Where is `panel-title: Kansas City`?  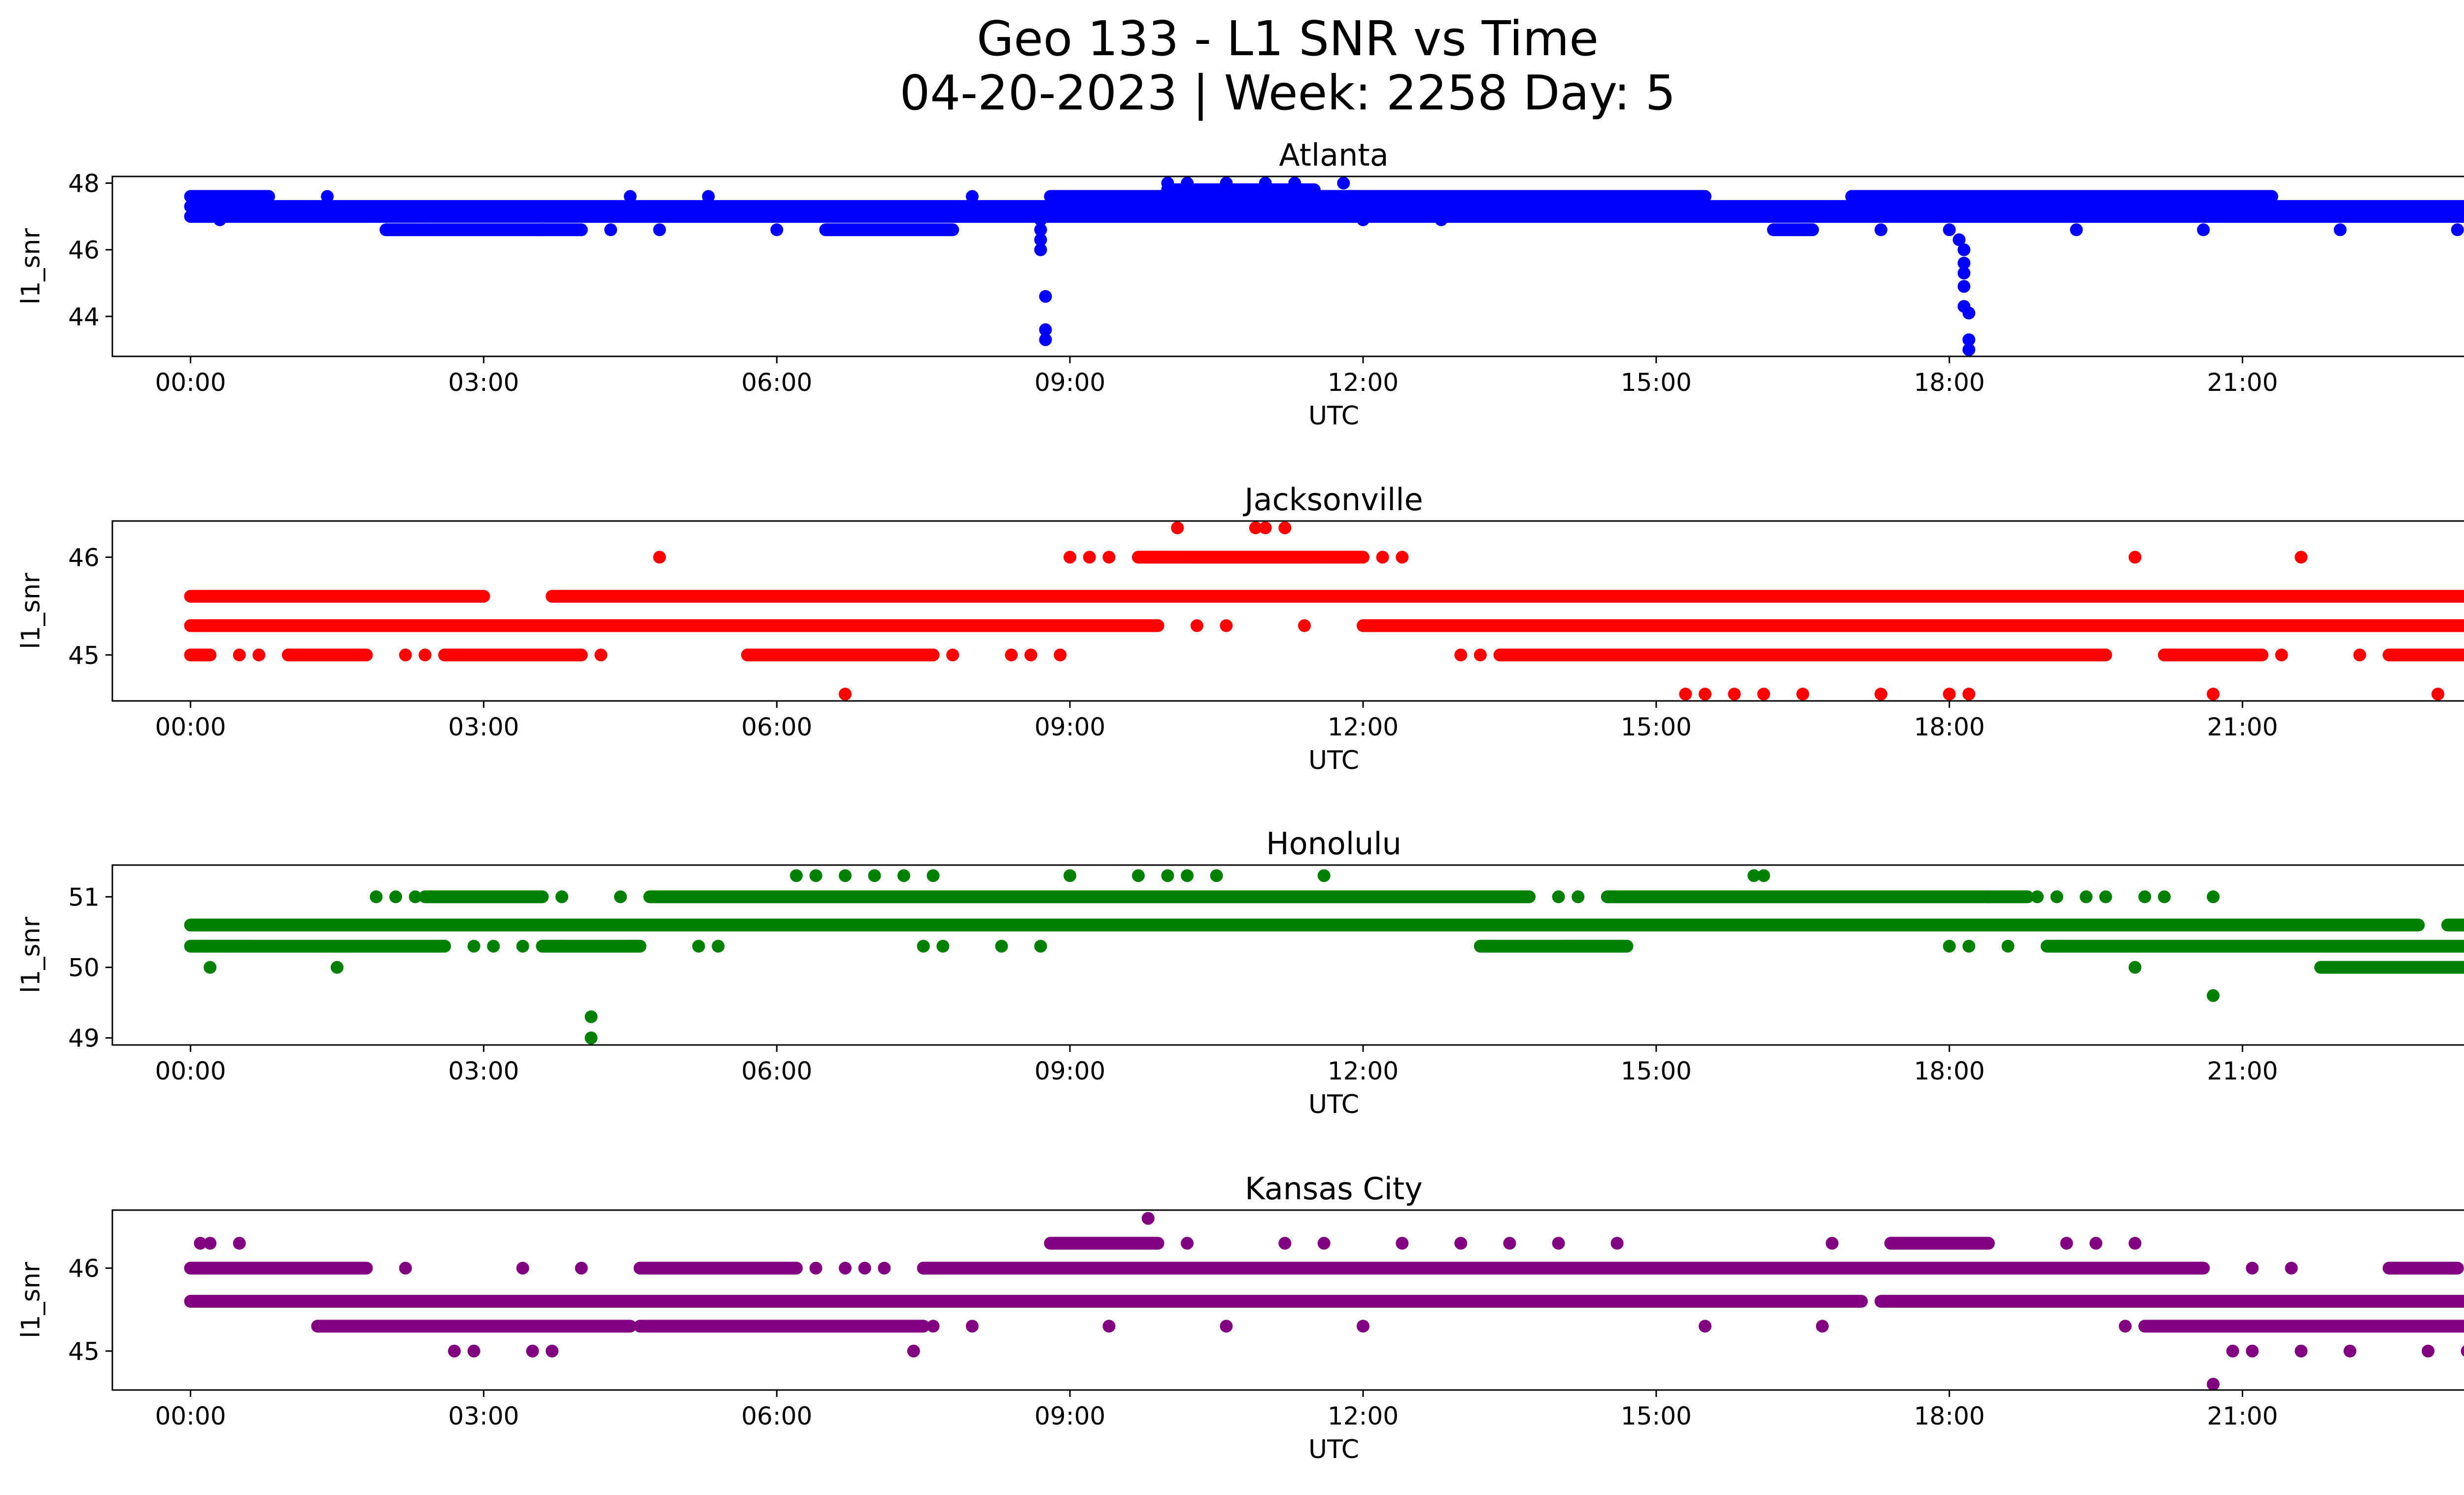 panel-title: Kansas City is located at coordinates (1334, 1189).